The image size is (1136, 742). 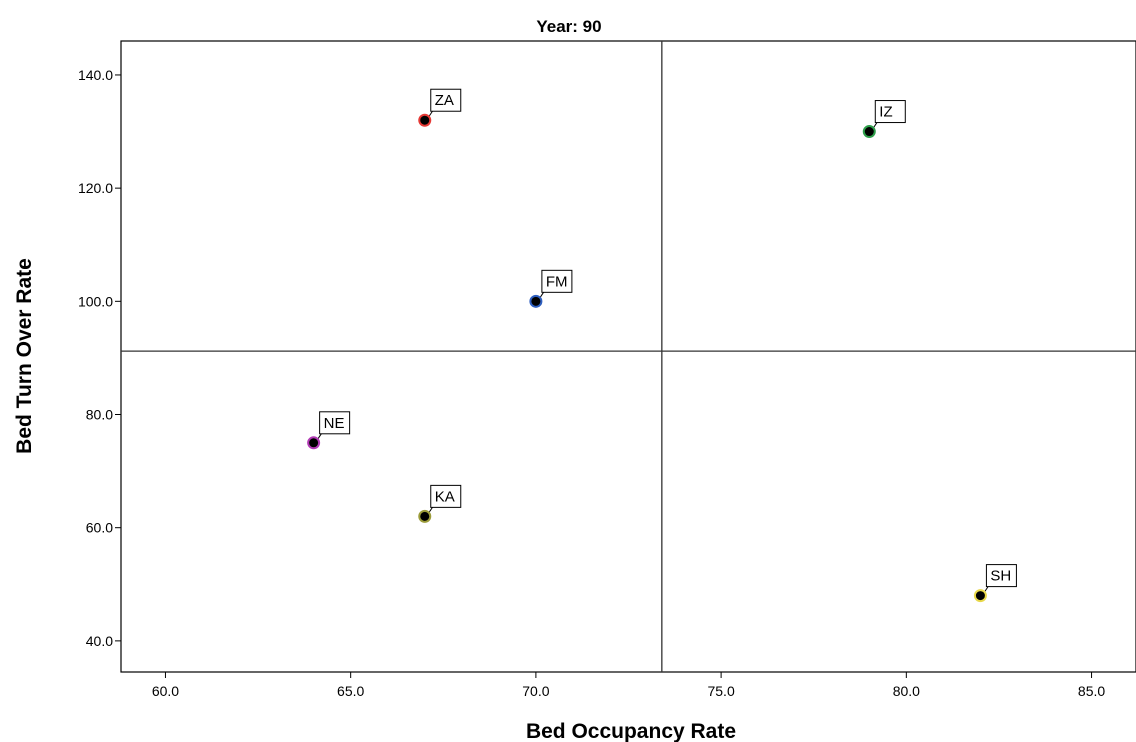 What do you see at coordinates (535, 691) in the screenshot?
I see `x-tick-label: 70.0` at bounding box center [535, 691].